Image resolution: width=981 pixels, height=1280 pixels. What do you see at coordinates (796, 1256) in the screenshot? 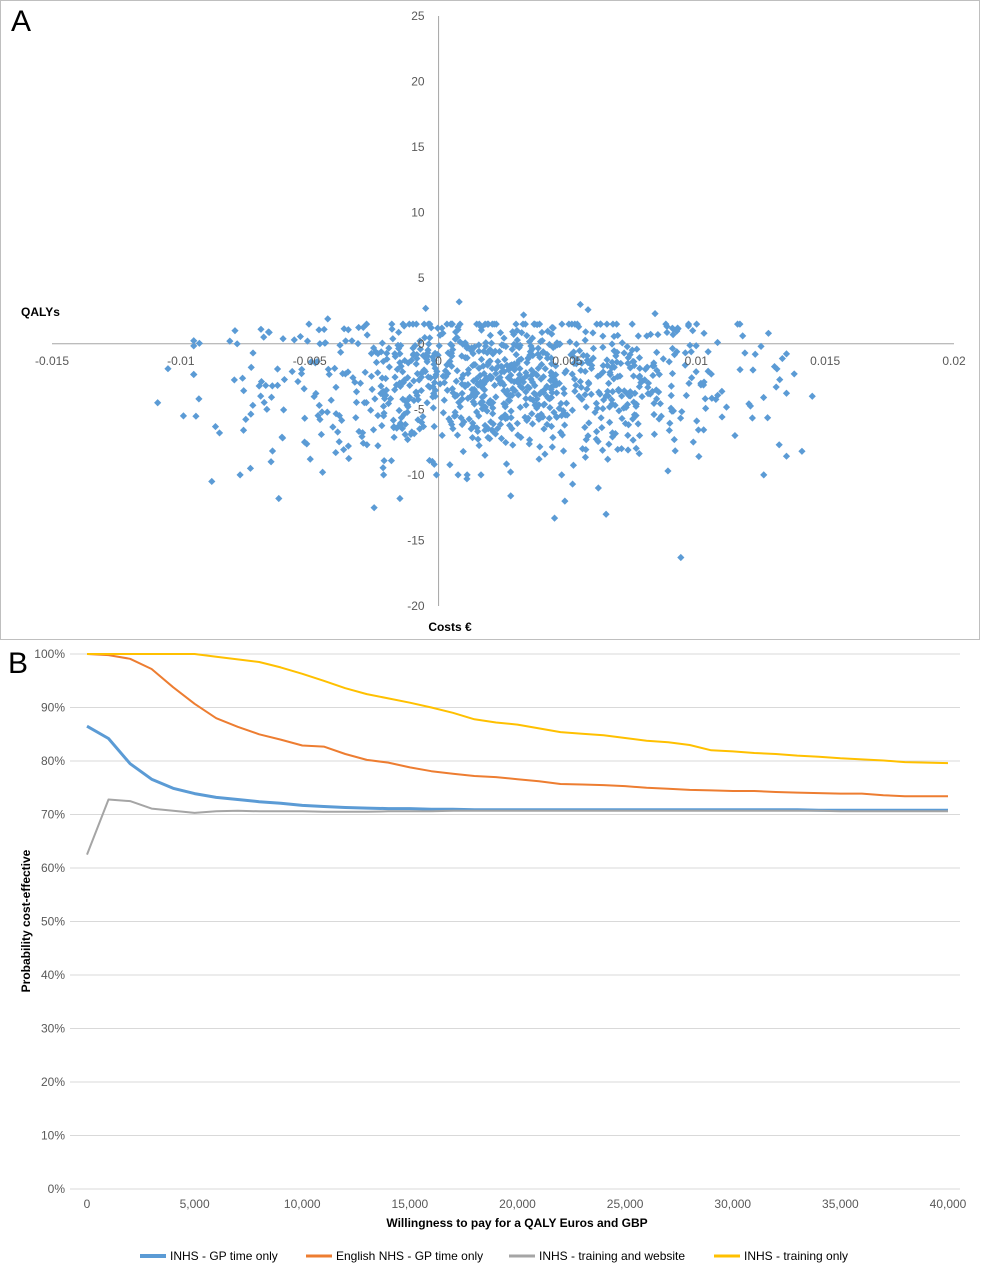
I see `legend-entry: INHS - training only` at bounding box center [796, 1256].